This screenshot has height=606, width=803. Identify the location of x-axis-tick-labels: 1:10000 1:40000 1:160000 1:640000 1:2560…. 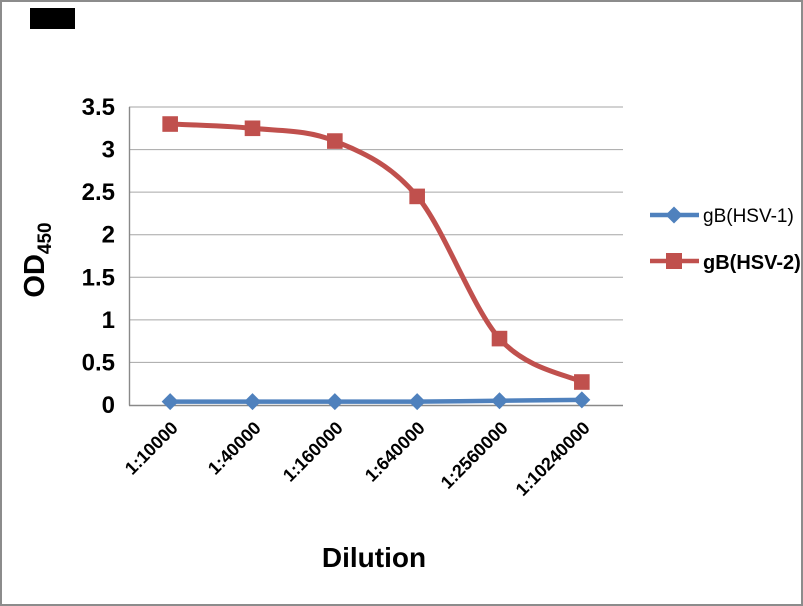
(357, 459).